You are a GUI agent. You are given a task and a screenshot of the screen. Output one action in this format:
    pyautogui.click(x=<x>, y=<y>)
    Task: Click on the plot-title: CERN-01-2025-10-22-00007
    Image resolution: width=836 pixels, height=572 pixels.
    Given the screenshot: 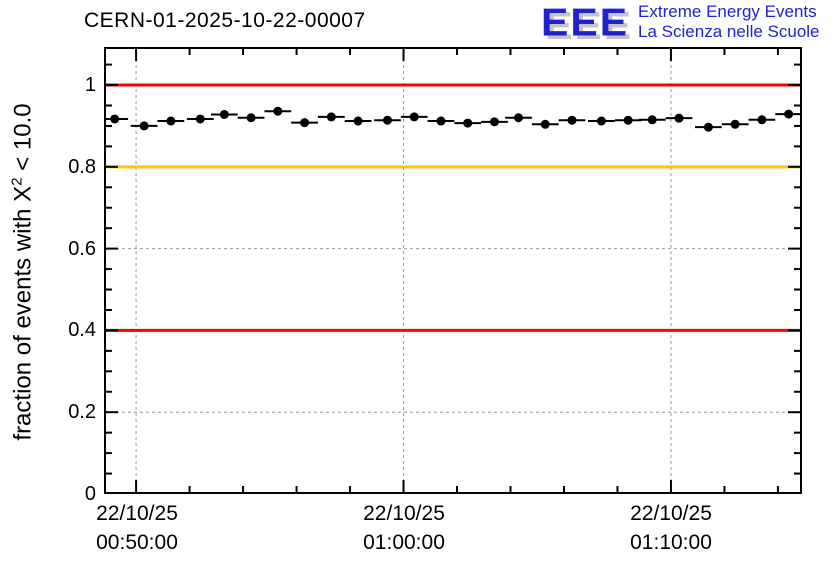 What is the action you would take?
    pyautogui.click(x=225, y=20)
    